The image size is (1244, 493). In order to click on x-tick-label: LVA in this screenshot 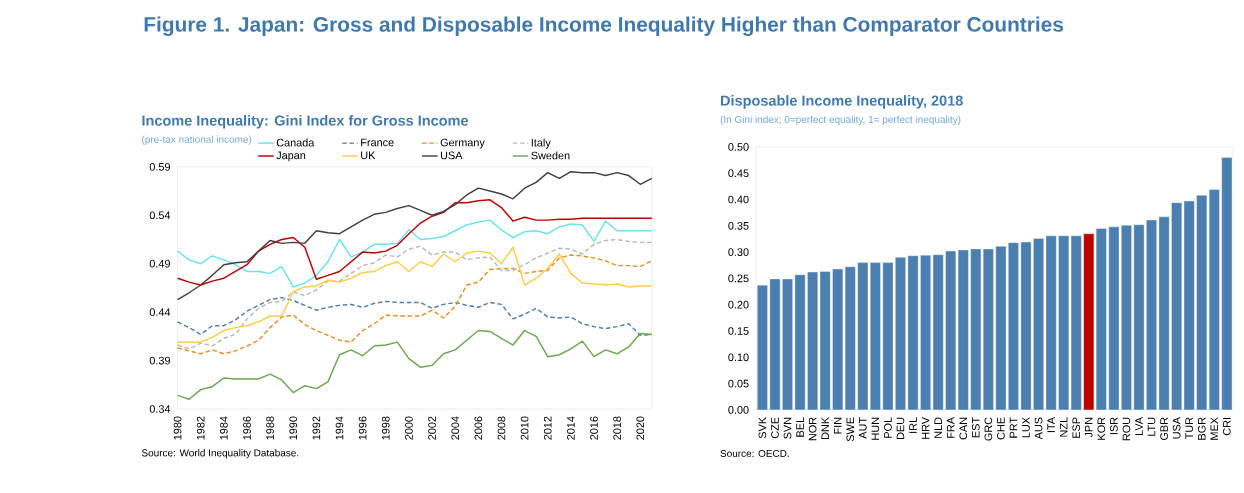, I will do `click(1139, 425)`.